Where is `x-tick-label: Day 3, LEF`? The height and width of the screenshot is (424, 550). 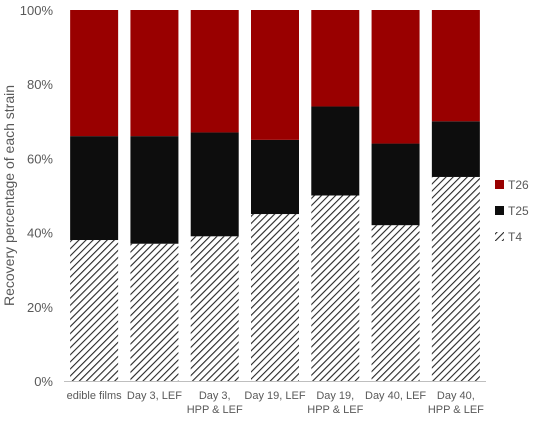
x-tick-label: Day 3, LEF is located at coordinates (154, 396).